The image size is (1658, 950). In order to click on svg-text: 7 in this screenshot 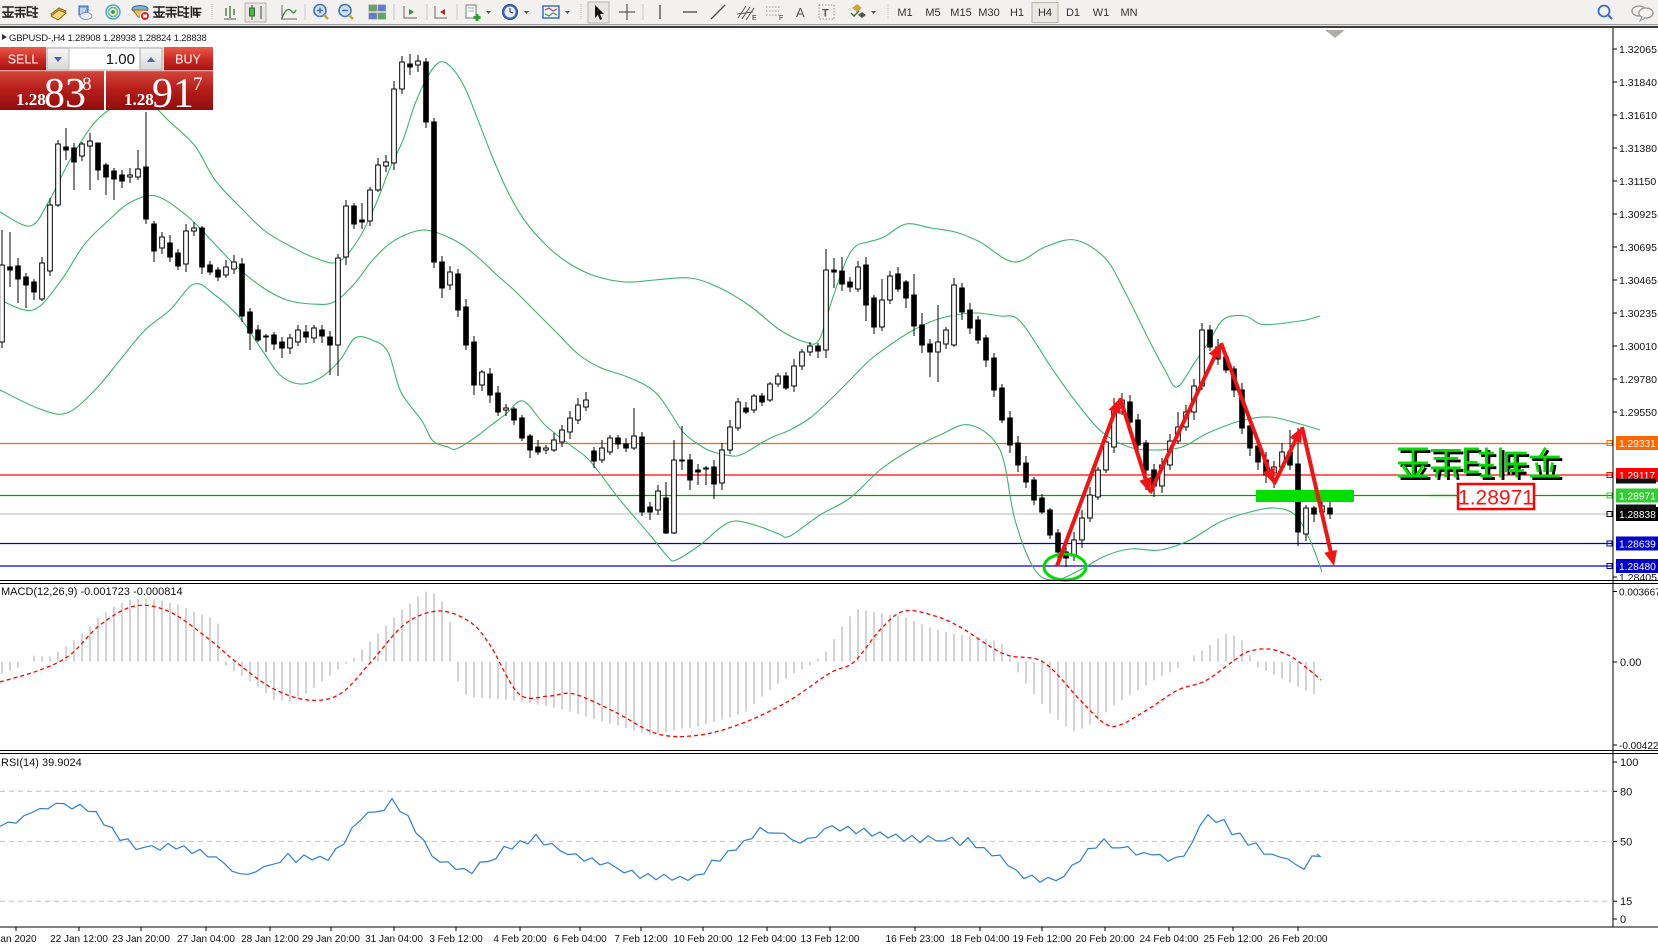, I will do `click(198, 84)`.